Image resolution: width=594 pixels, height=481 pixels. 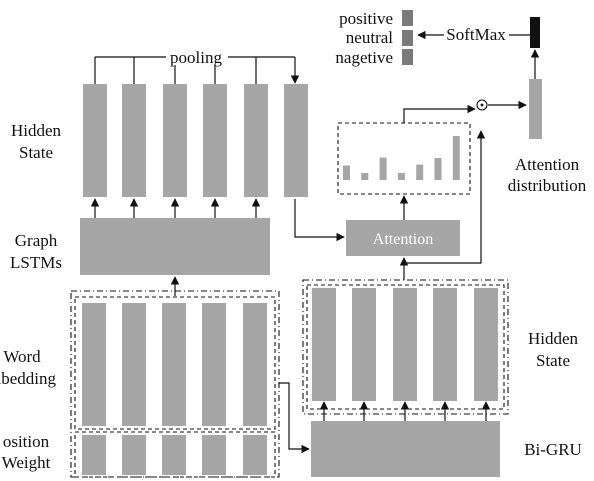 I want to click on hidden-state-right-label-line1: Hidden, so click(x=553, y=338).